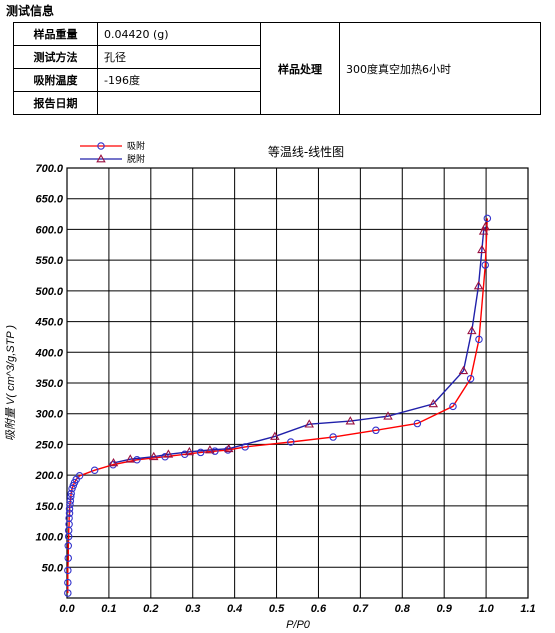 This screenshot has height=633, width=555. Describe the element at coordinates (277, 609) in the screenshot. I see `x-tick-label: 0.5` at that location.